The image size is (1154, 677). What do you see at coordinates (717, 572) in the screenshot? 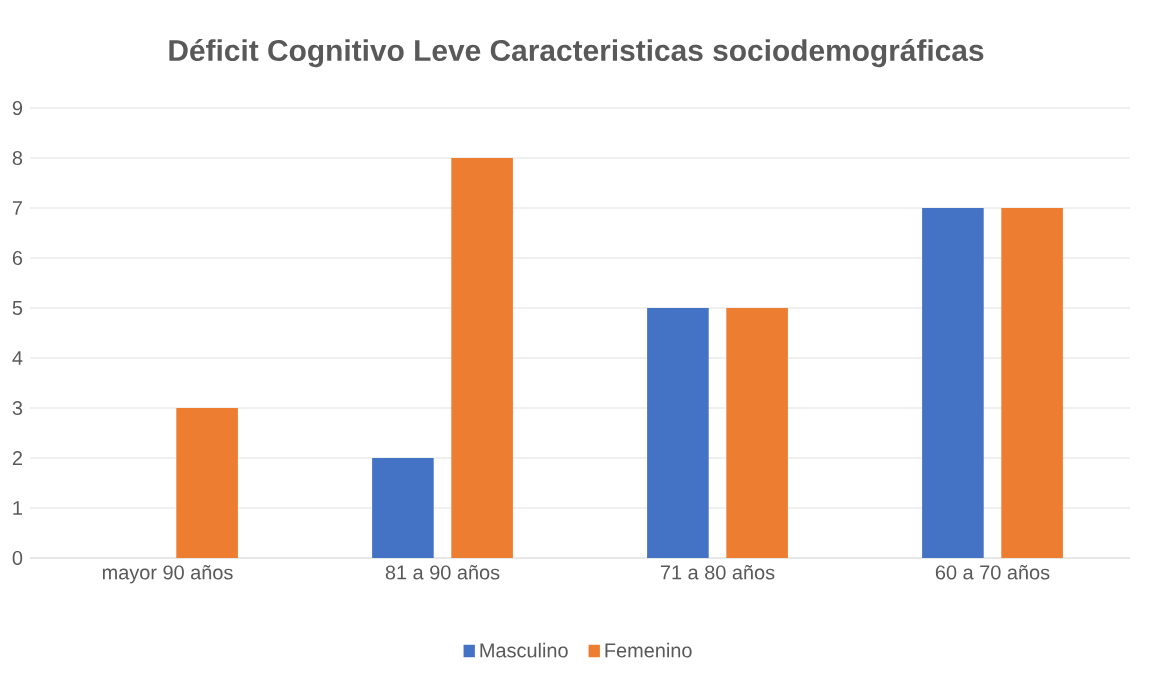
I see `x-tick-label: 71 a 80 años` at bounding box center [717, 572].